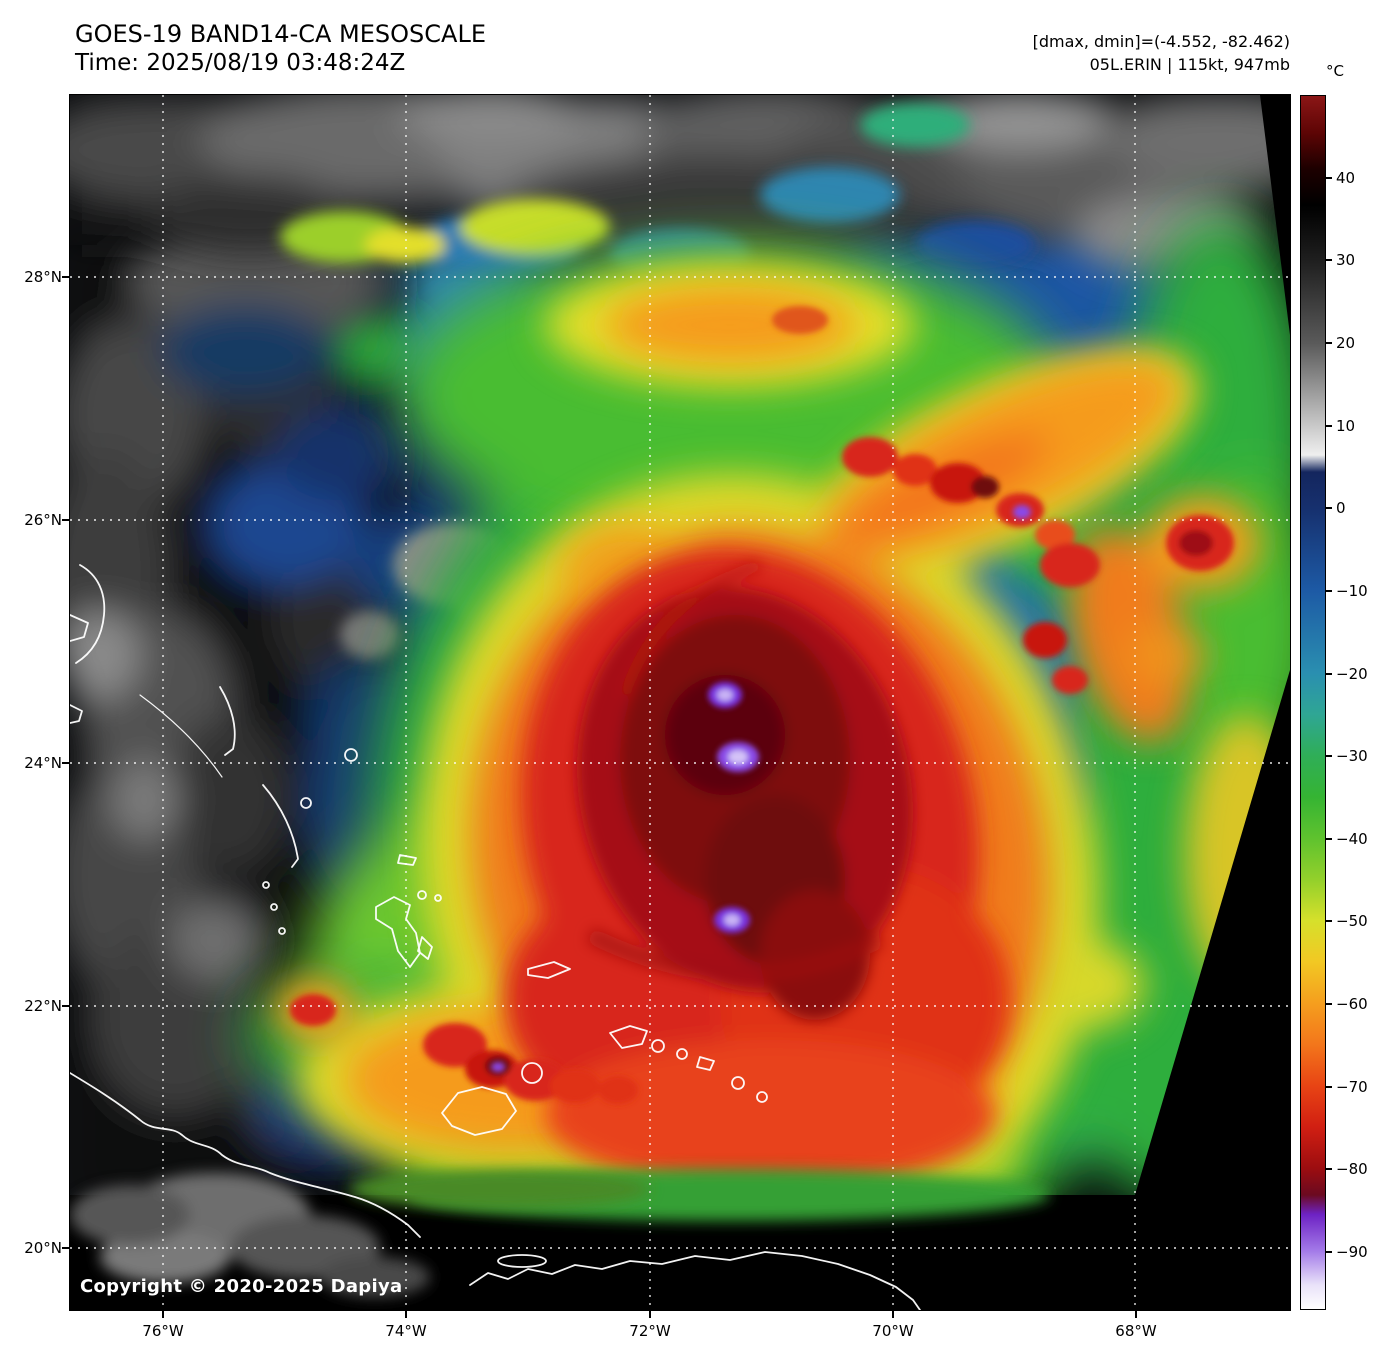 This screenshot has width=1390, height=1359. I want to click on lon-label-68w: 68°W, so click(1136, 1331).